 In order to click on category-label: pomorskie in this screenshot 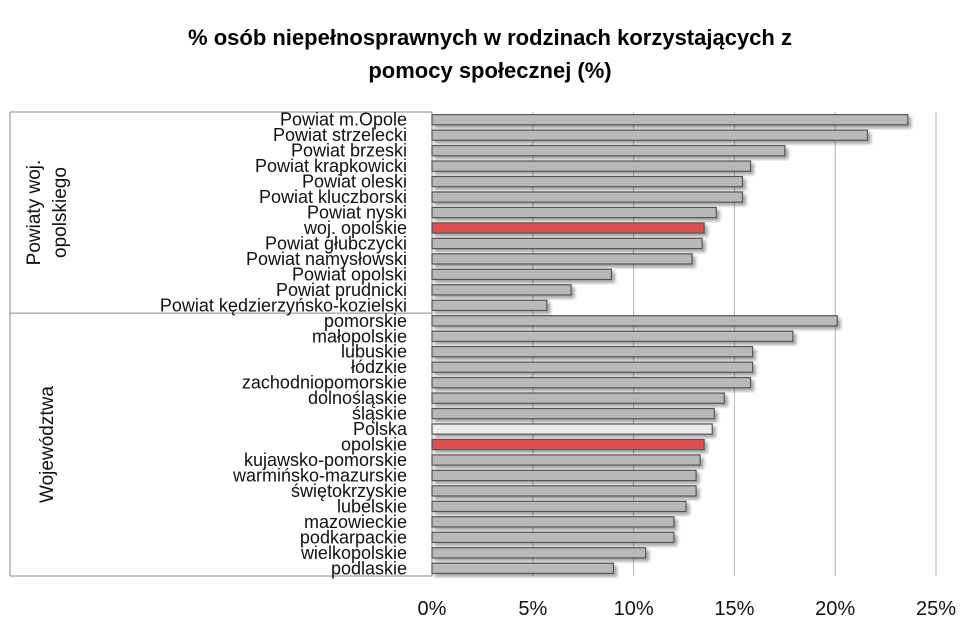, I will do `click(365, 321)`.